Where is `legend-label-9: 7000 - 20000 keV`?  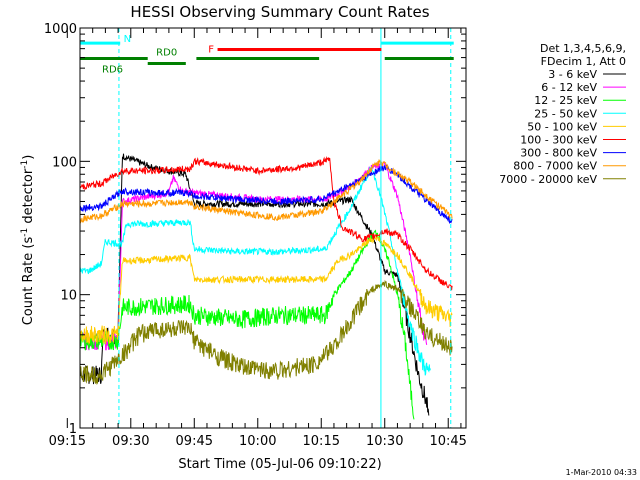 legend-label-9: 7000 - 20000 keV is located at coordinates (548, 179).